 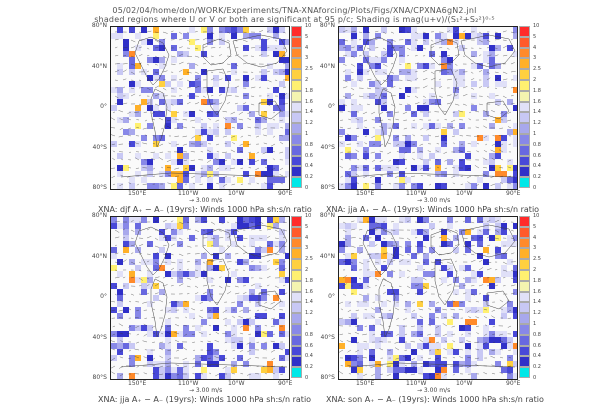 I want to click on colorbar-tick-label: 0, so click(x=535, y=378).